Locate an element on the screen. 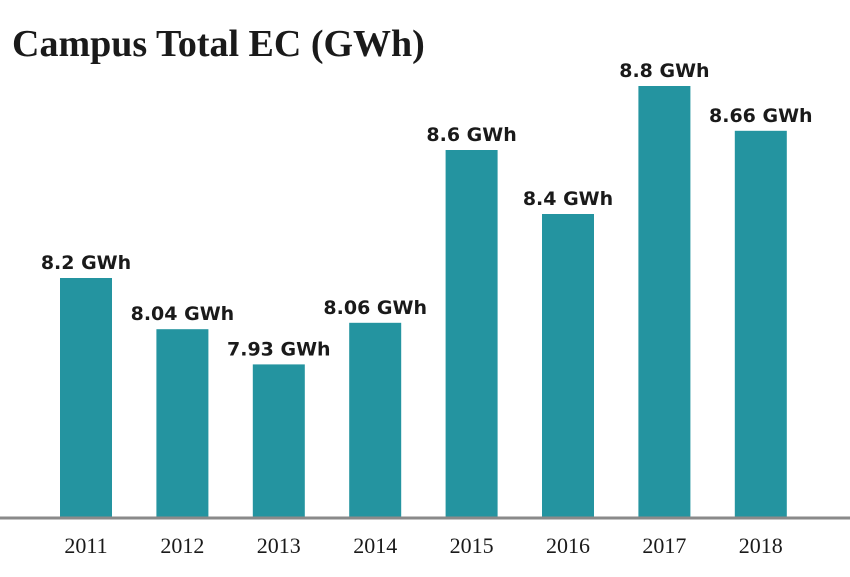 The image size is (850, 577). x-tick-label-2014: 2014 is located at coordinates (375, 545).